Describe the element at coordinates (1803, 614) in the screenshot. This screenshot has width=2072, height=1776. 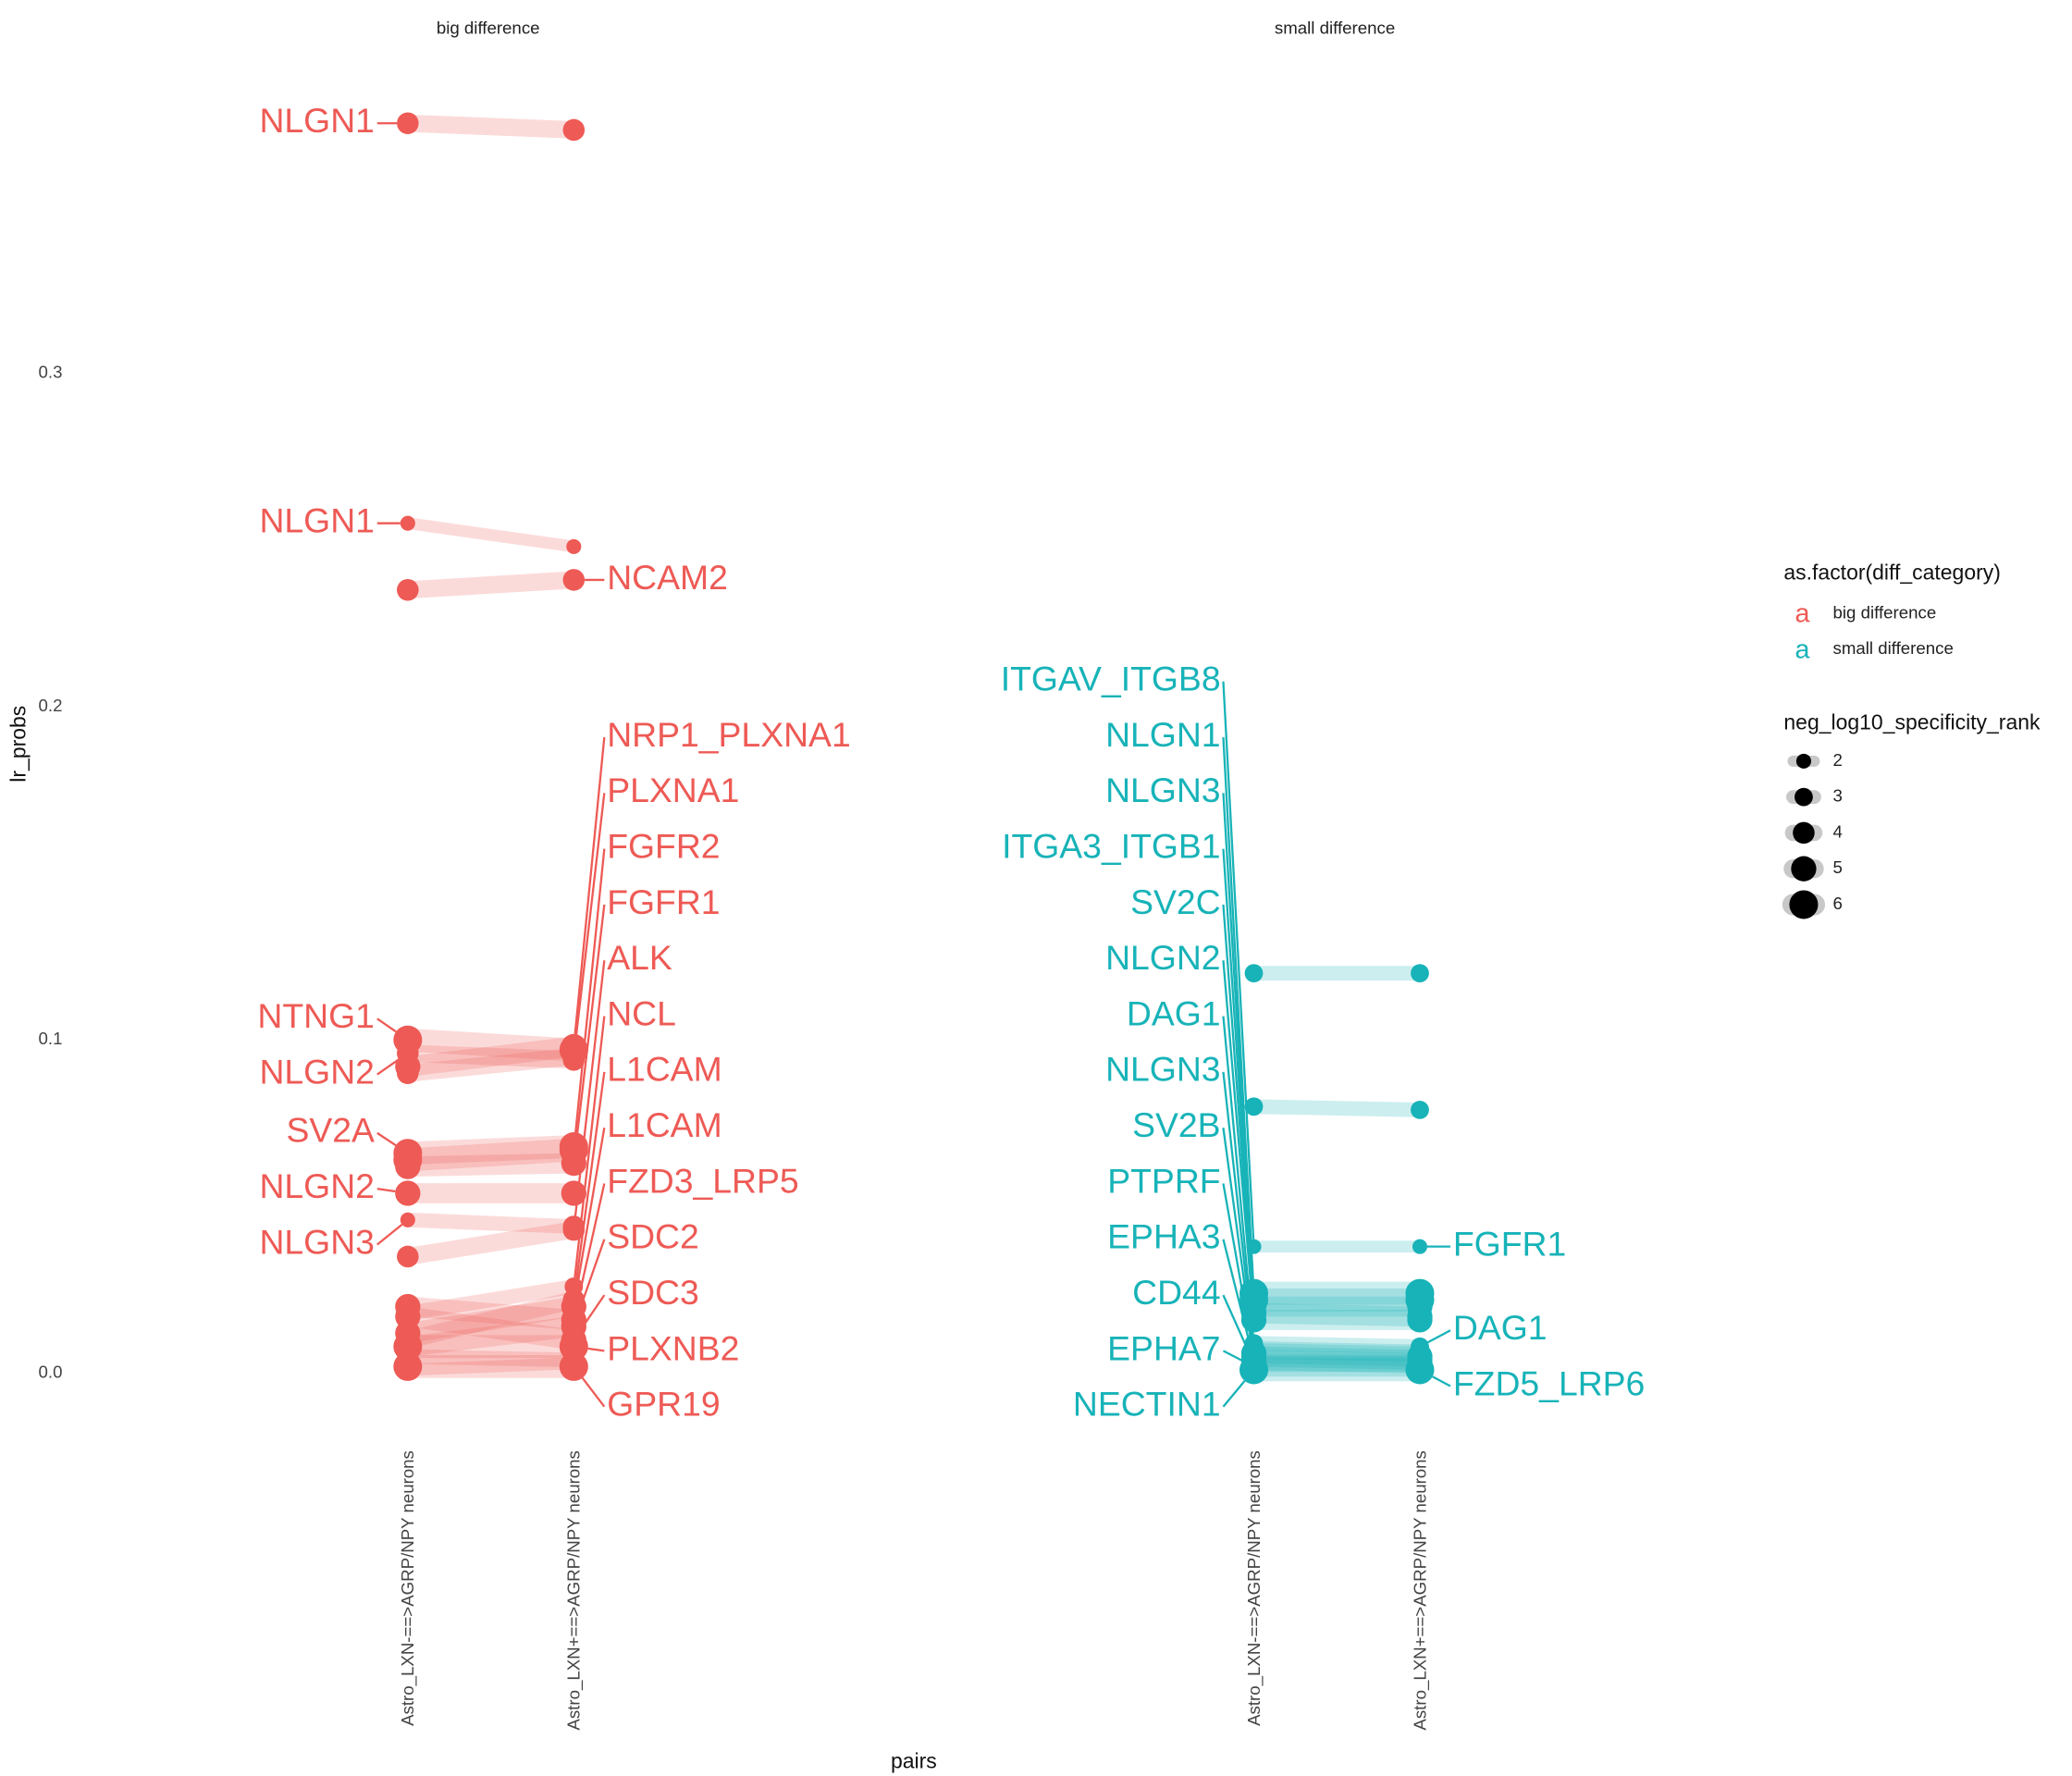
I see `legend-key: a` at that location.